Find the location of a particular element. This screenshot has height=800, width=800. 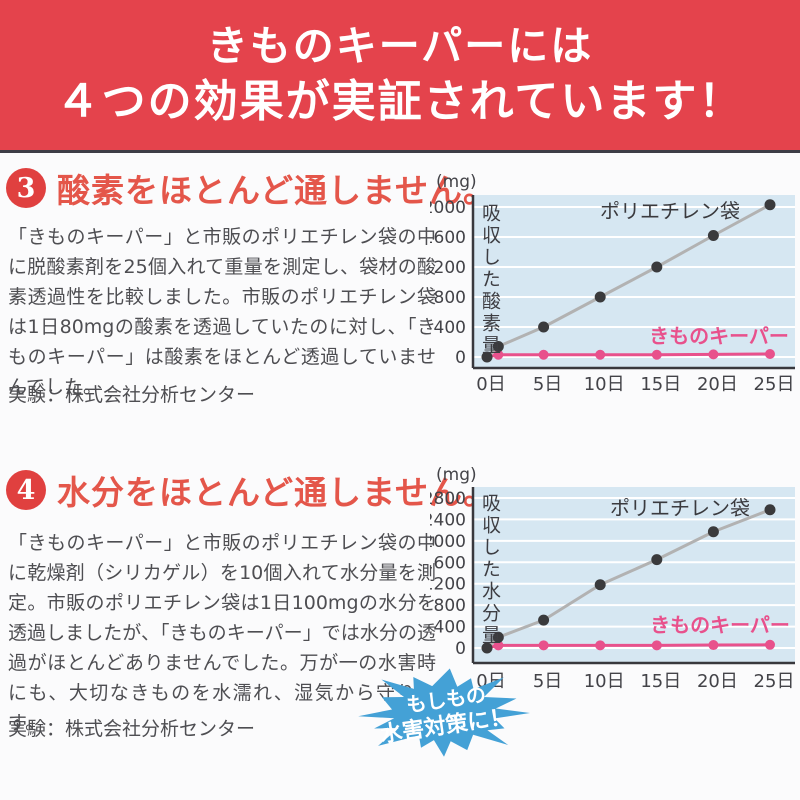

section3-header: 3 酸素をほとんど通しません。 is located at coordinates (251, 188).